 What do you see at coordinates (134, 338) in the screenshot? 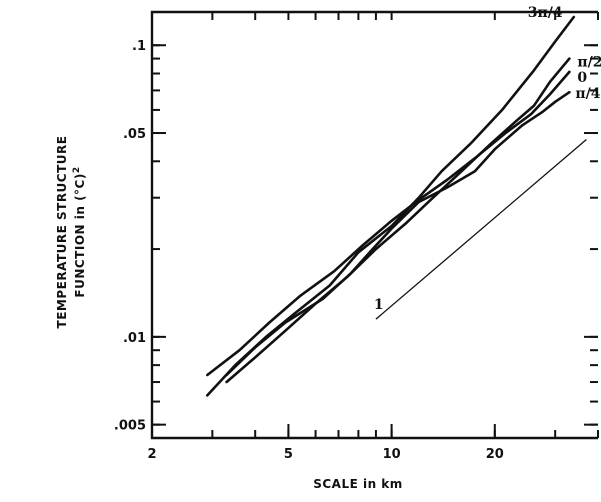
I see `y-tick-label: .01` at bounding box center [134, 338].